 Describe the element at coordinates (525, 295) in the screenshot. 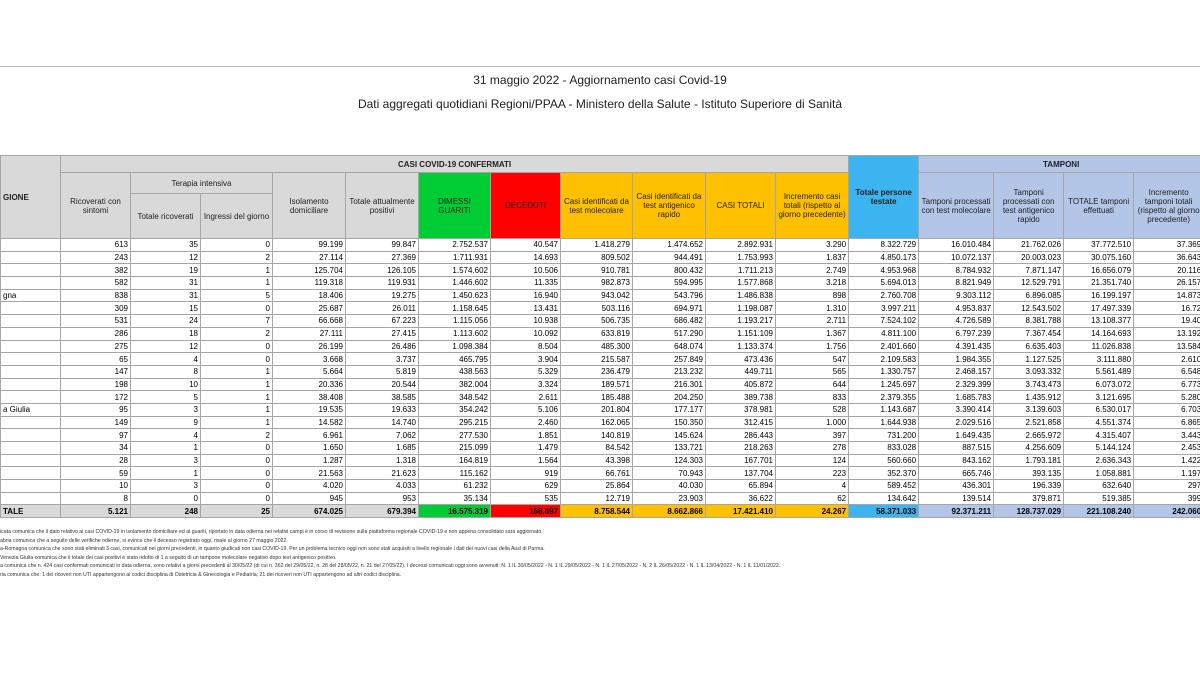

I see `value-cell: 16.940` at that location.